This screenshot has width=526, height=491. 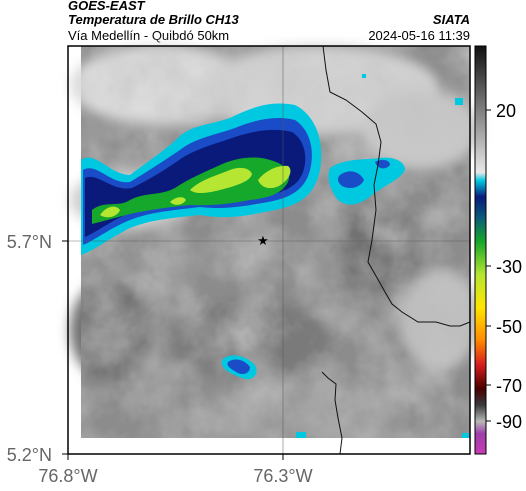 I want to click on star-icon: ★, so click(x=263, y=241).